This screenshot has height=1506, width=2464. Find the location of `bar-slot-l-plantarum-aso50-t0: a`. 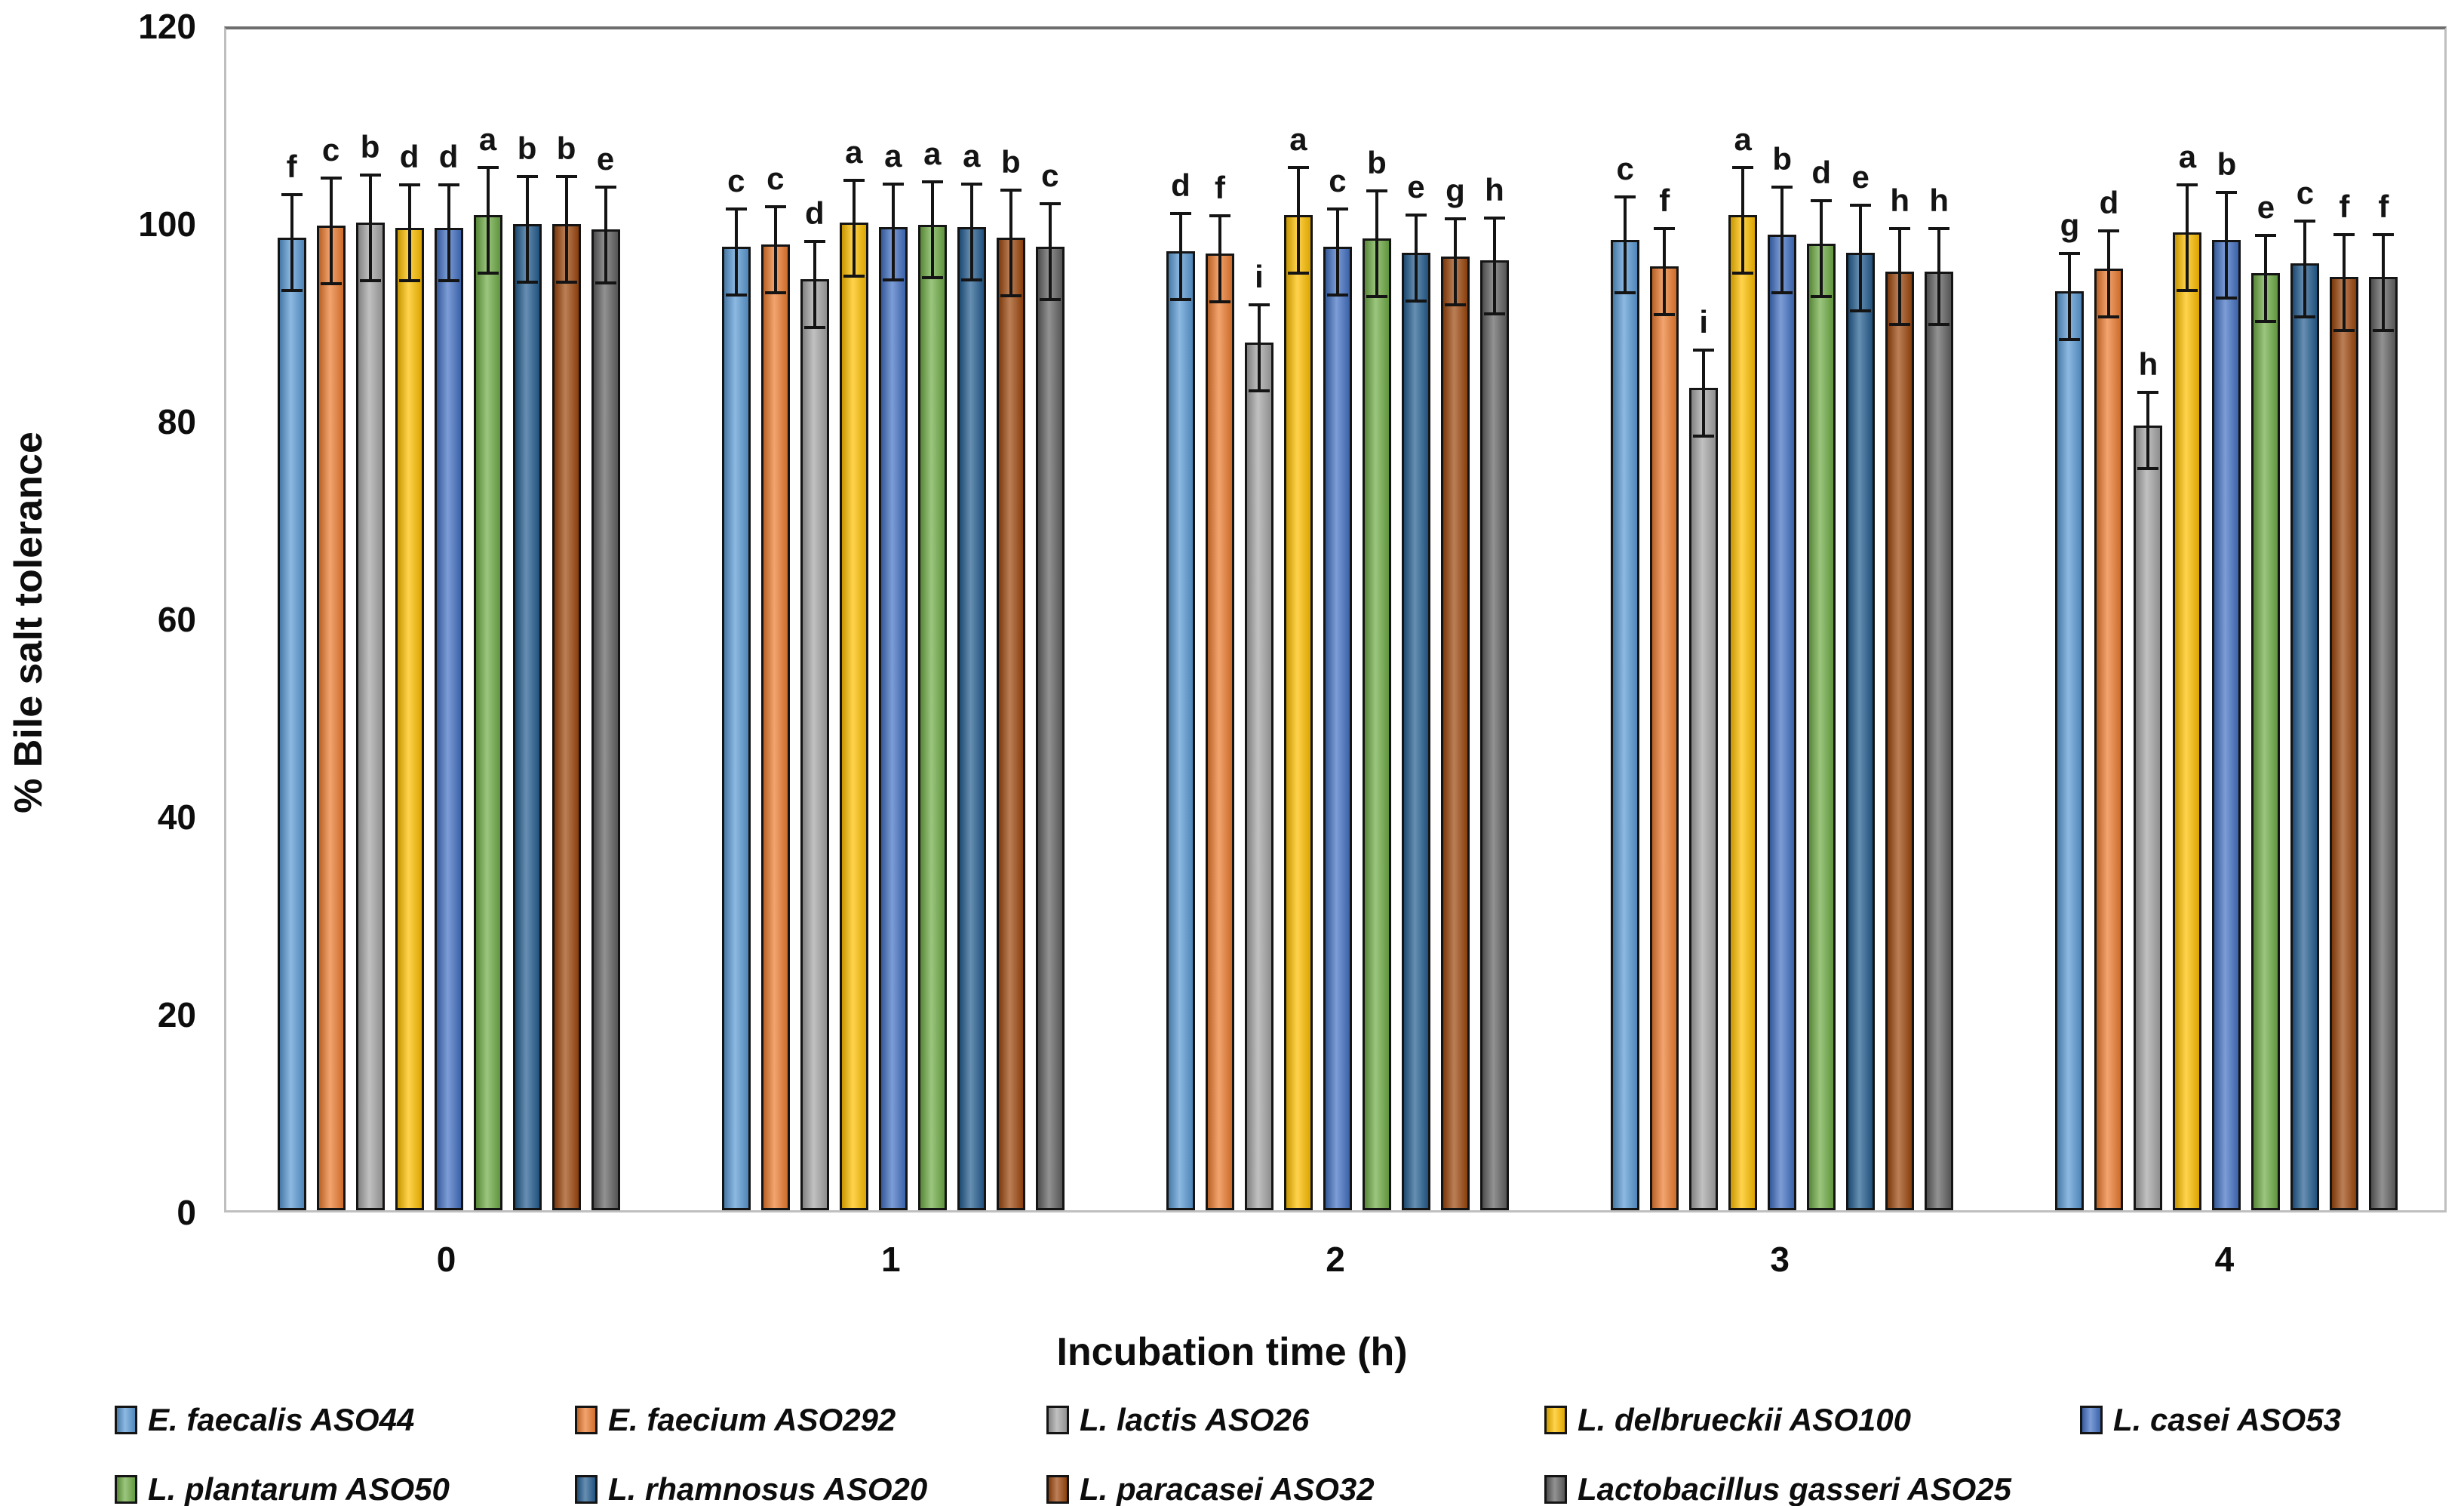

bar-slot-l-plantarum-aso50-t0: a is located at coordinates (487, 619).